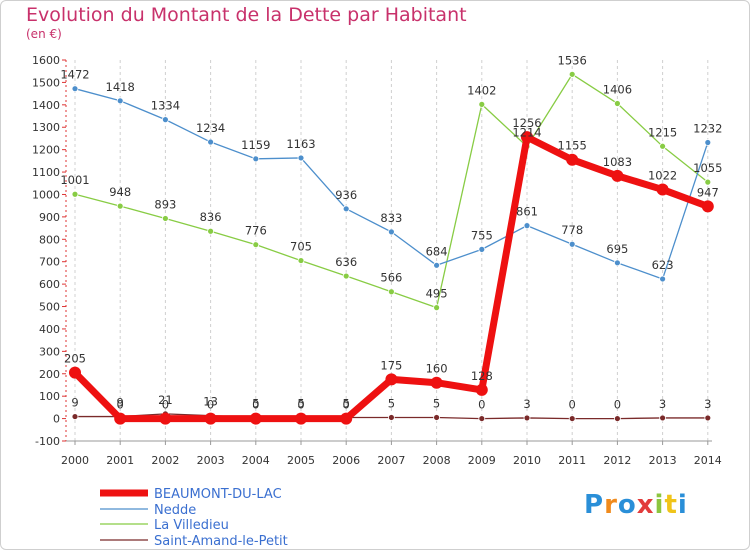 The width and height of the screenshot is (750, 550). Describe the element at coordinates (56, 419) in the screenshot. I see `y-tick-label: 0` at that location.